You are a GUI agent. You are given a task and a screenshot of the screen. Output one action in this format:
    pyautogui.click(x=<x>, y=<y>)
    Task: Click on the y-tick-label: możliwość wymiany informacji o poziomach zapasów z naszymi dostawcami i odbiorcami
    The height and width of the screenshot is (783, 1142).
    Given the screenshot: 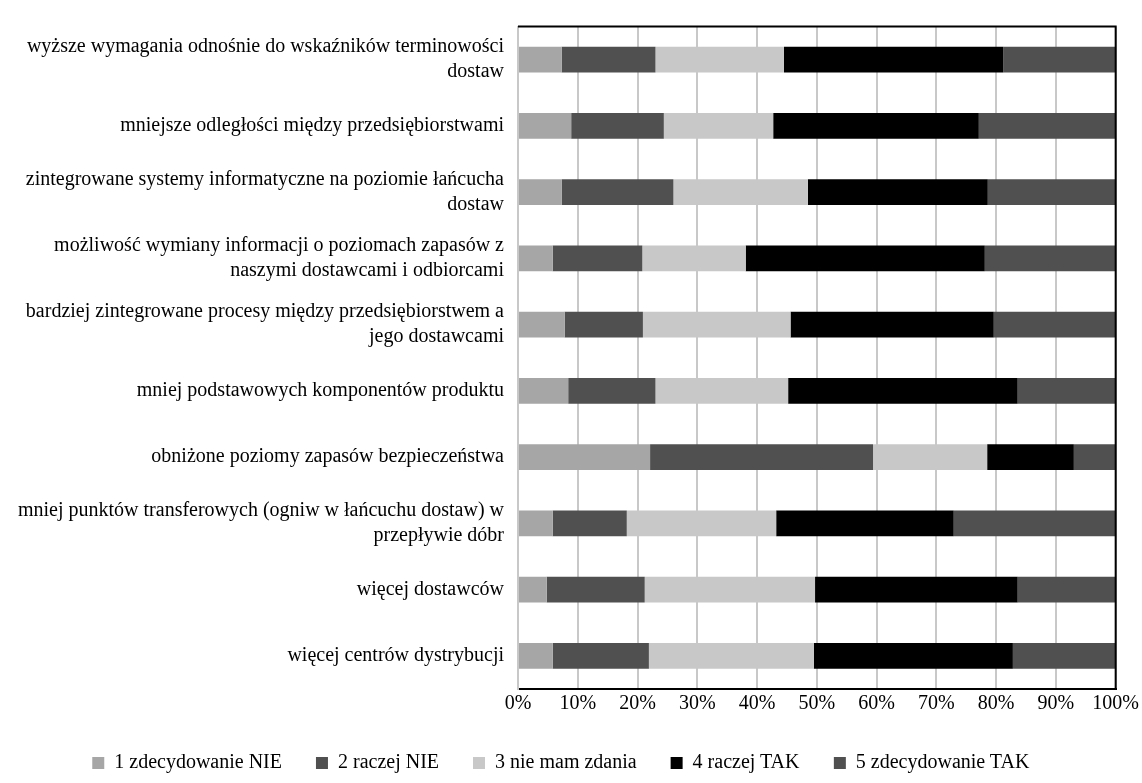 What is the action you would take?
    pyautogui.click(x=279, y=257)
    